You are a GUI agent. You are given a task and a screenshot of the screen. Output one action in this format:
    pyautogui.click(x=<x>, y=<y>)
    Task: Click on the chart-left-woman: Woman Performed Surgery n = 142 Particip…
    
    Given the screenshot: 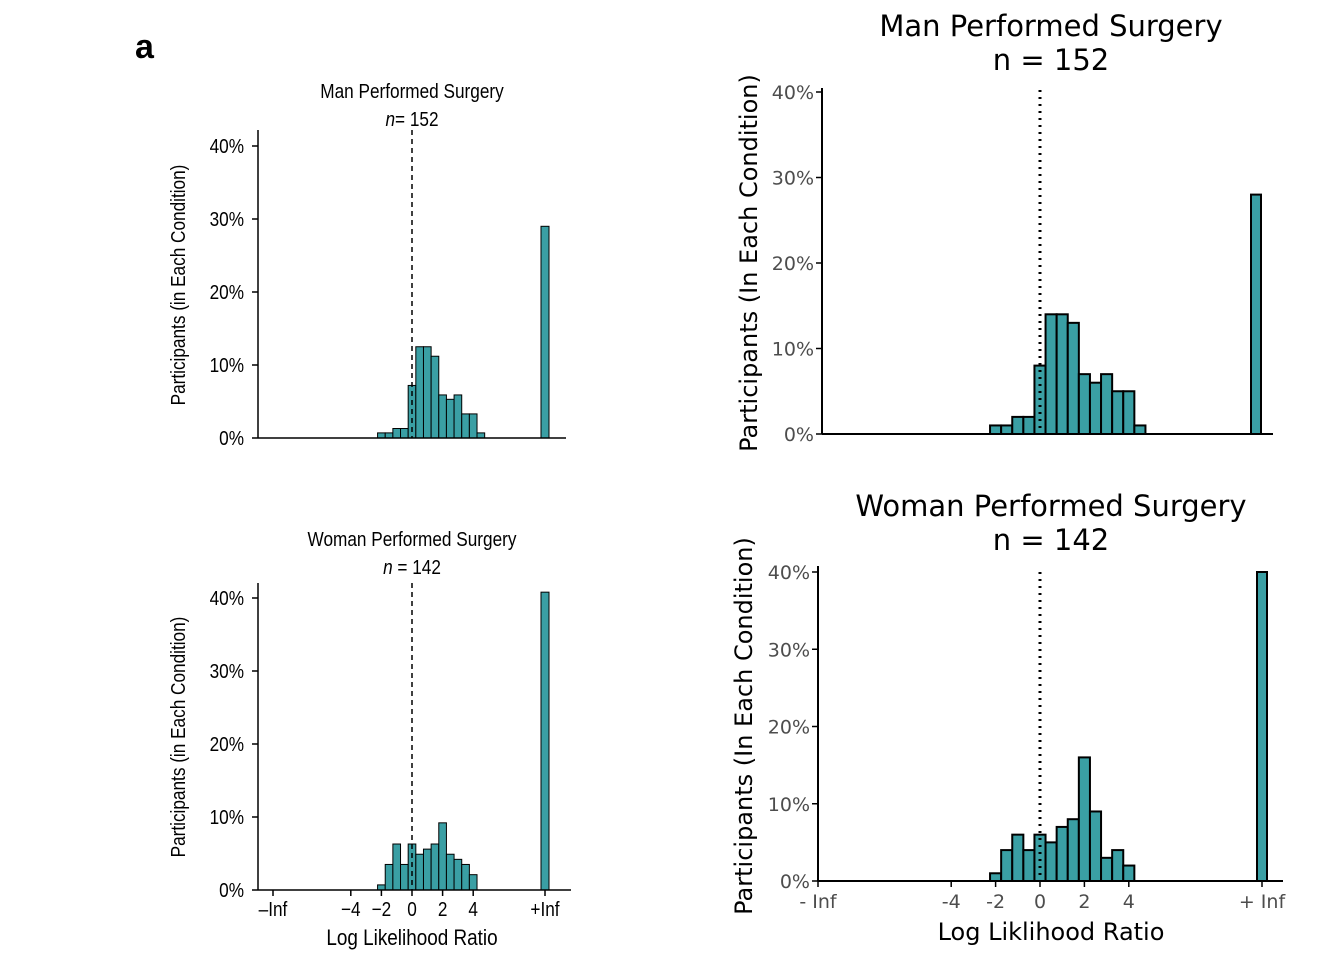 What is the action you would take?
    pyautogui.click(x=369, y=739)
    